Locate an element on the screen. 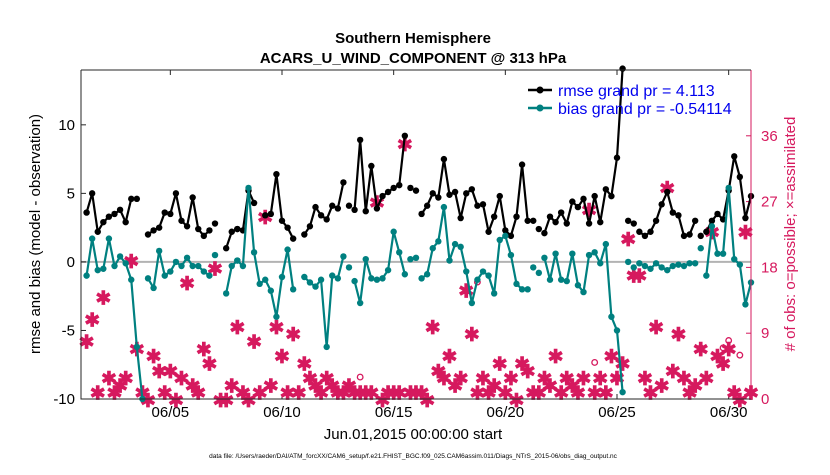 This screenshot has height=475, width=830. y2-tick-label: 0 is located at coordinates (765, 399).